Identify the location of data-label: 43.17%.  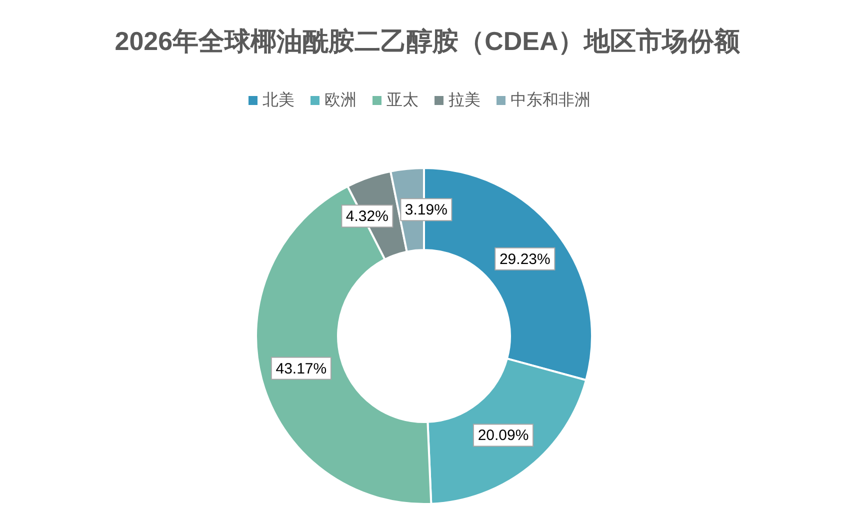
(301, 369).